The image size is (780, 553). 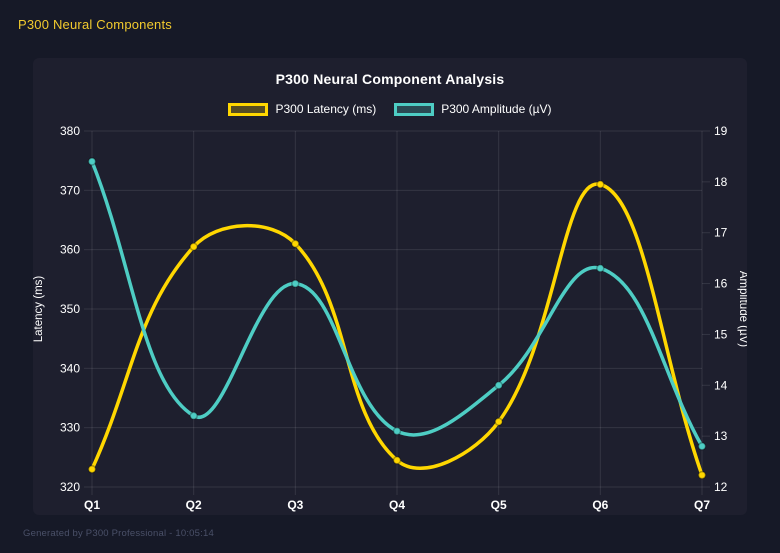 What do you see at coordinates (92, 505) in the screenshot?
I see `x-axis-tick-label: Q1` at bounding box center [92, 505].